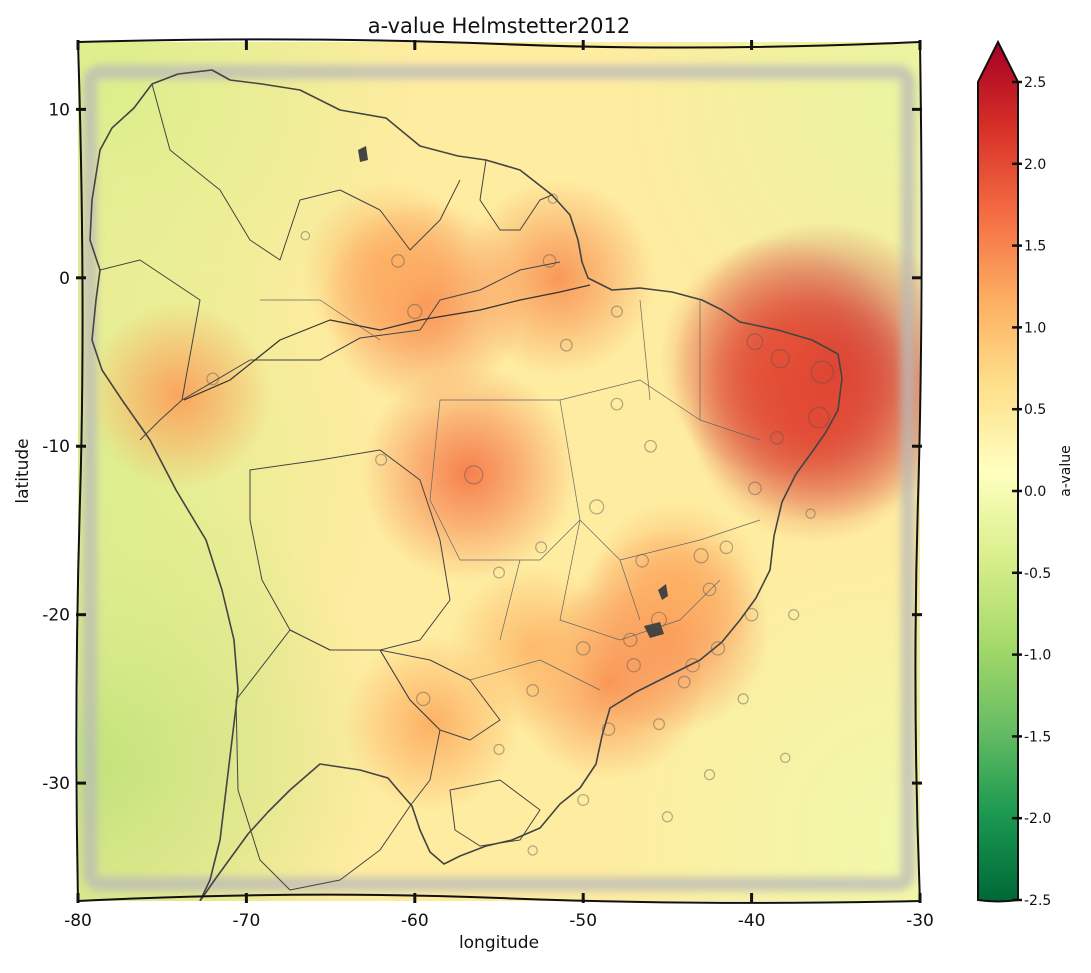  Describe the element at coordinates (1035, 328) in the screenshot. I see `colorbar-tick-label: 1.0` at that location.